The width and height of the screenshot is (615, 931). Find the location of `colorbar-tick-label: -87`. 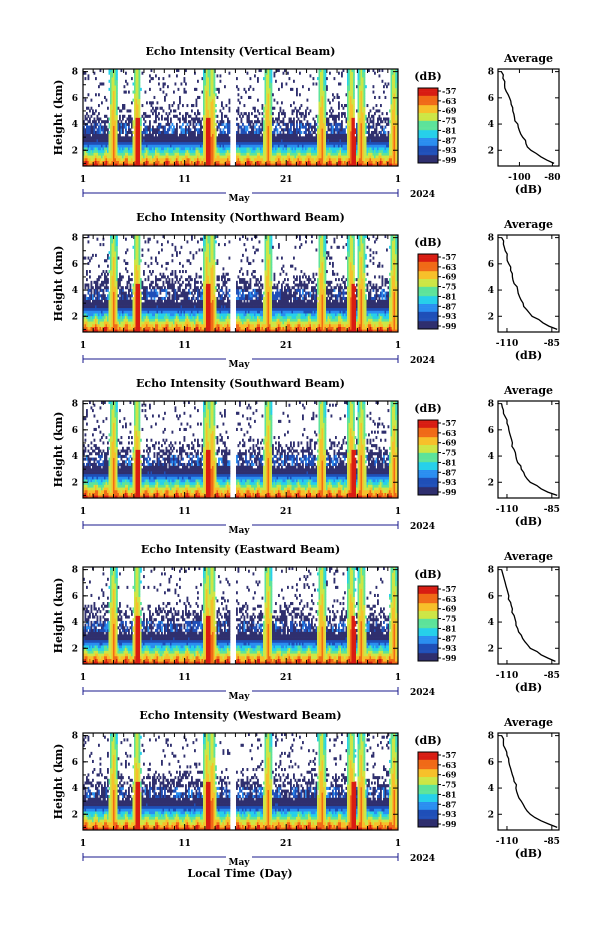

colorbar-tick-label: -87 is located at coordinates (449, 140).